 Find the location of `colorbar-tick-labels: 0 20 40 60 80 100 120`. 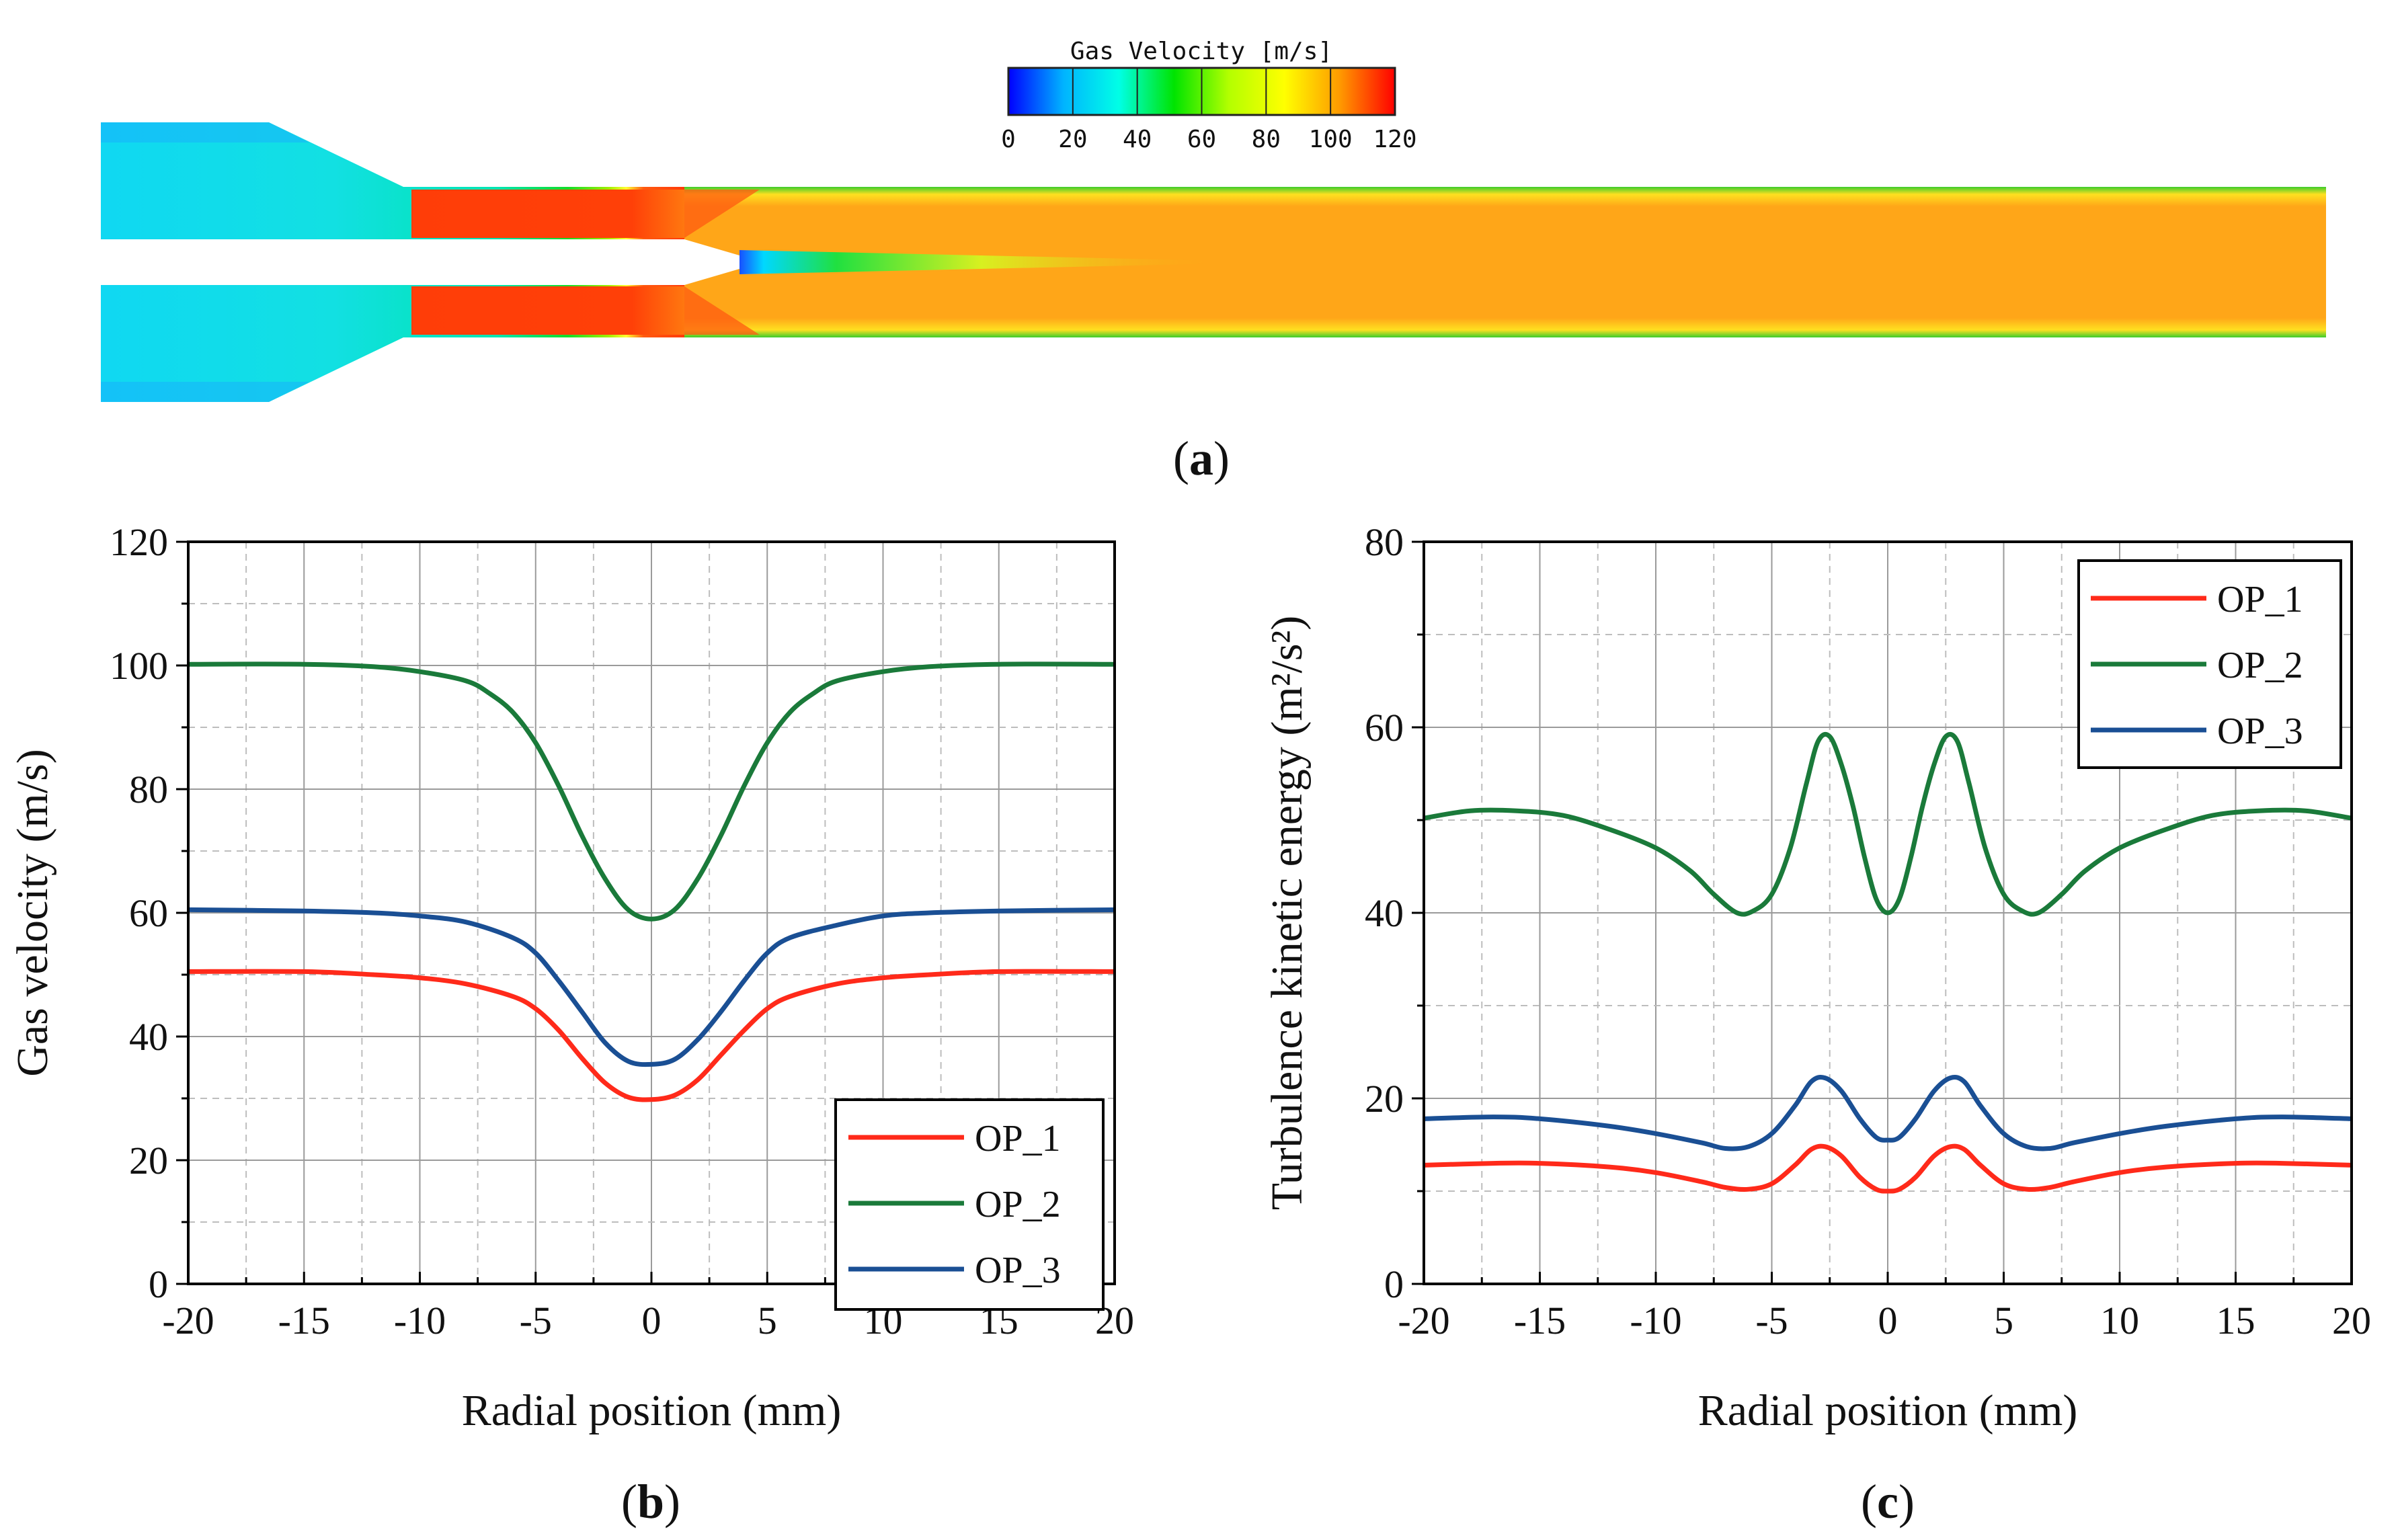

colorbar-tick-labels: 0 20 40 60 80 100 120 is located at coordinates (1208, 139).